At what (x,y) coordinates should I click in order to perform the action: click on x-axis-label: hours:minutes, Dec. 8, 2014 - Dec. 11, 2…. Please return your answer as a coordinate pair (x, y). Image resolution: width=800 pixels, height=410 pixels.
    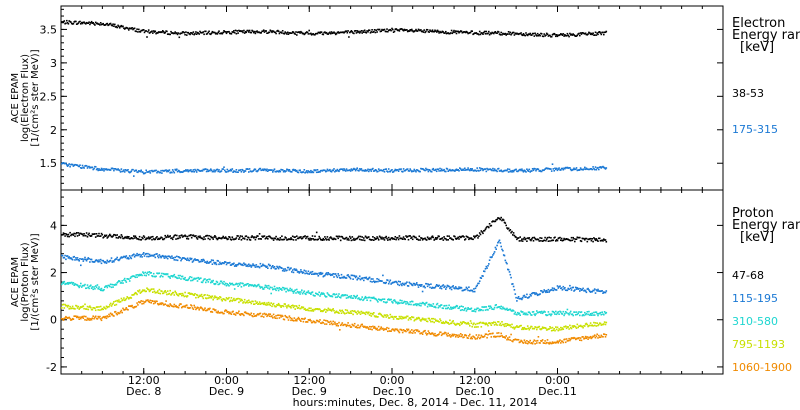
    Looking at the image, I should click on (415, 402).